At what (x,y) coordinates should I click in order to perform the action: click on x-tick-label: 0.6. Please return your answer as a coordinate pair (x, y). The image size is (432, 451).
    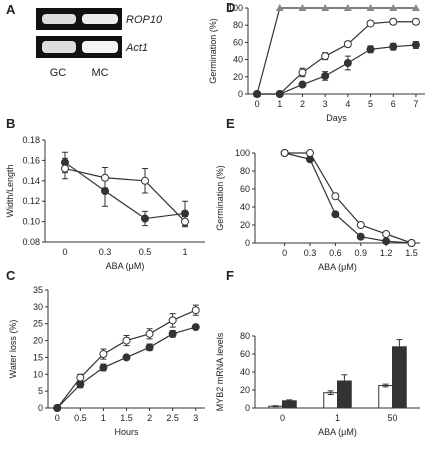
    Looking at the image, I should click on (335, 253).